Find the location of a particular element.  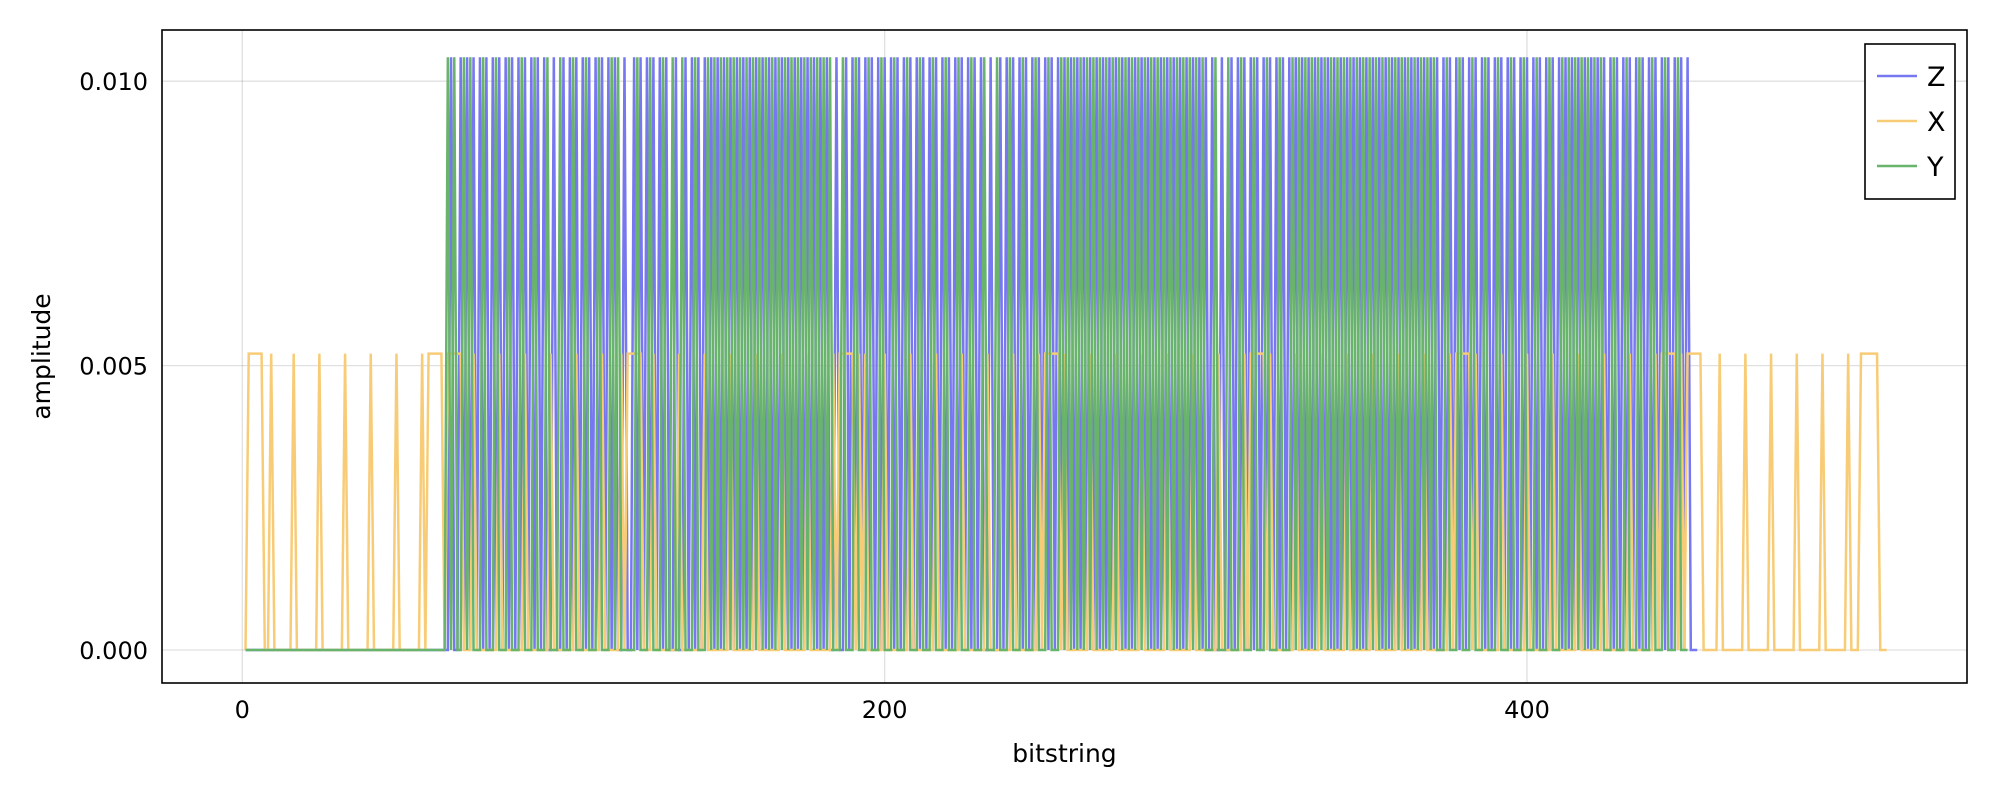

legend-entries: ZXY is located at coordinates (1911, 122).